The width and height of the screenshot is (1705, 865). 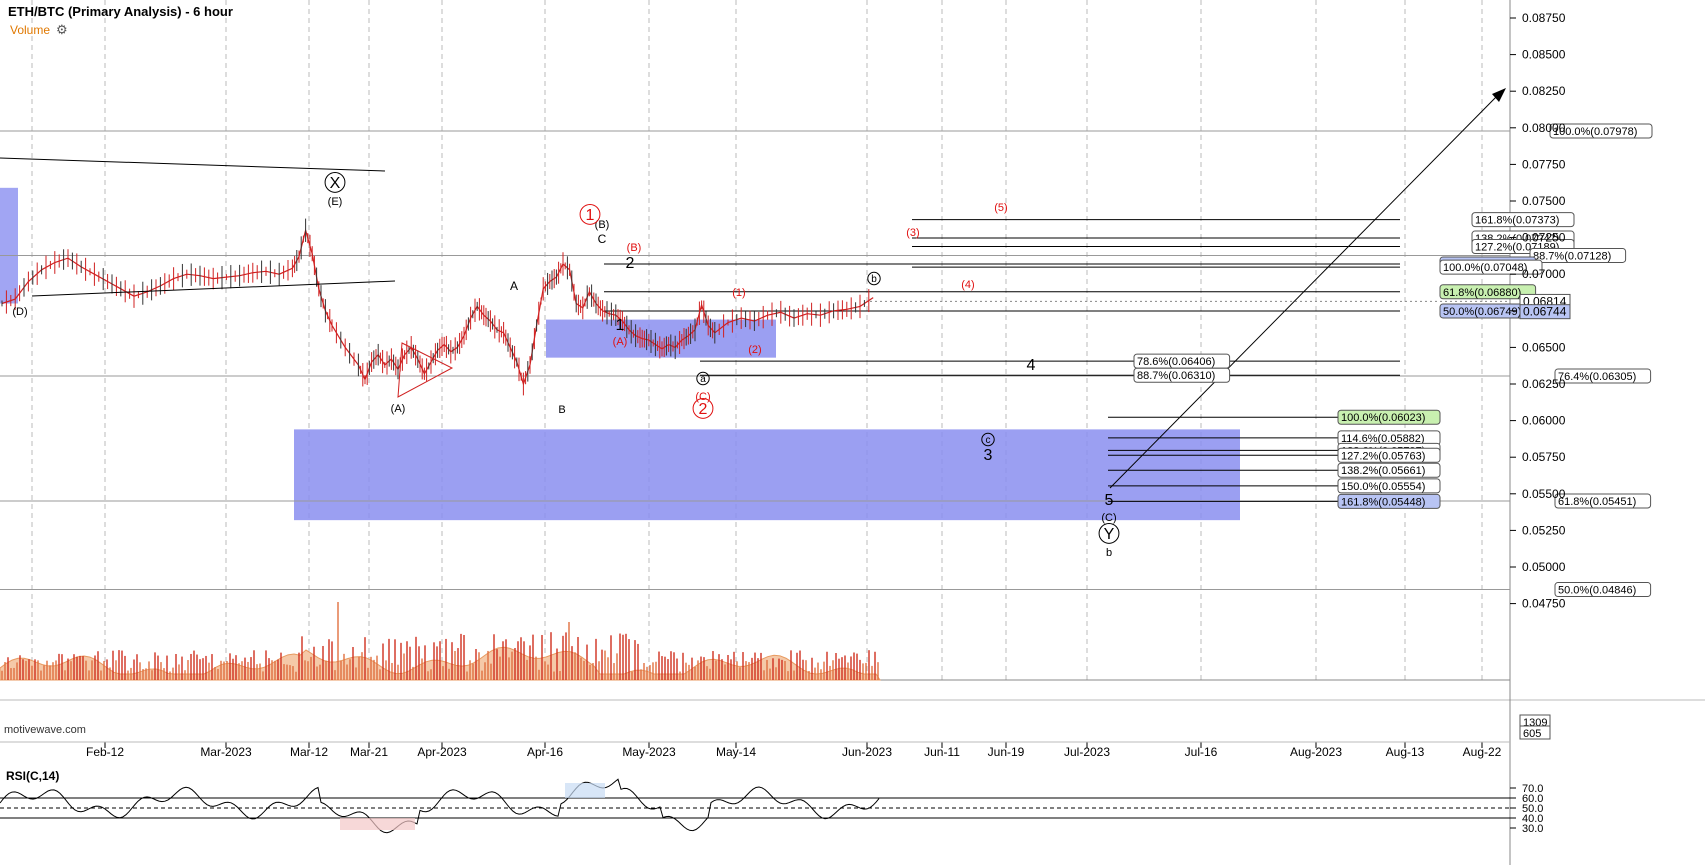 I want to click on price-tick-label: 0.05750, so click(x=1544, y=457).